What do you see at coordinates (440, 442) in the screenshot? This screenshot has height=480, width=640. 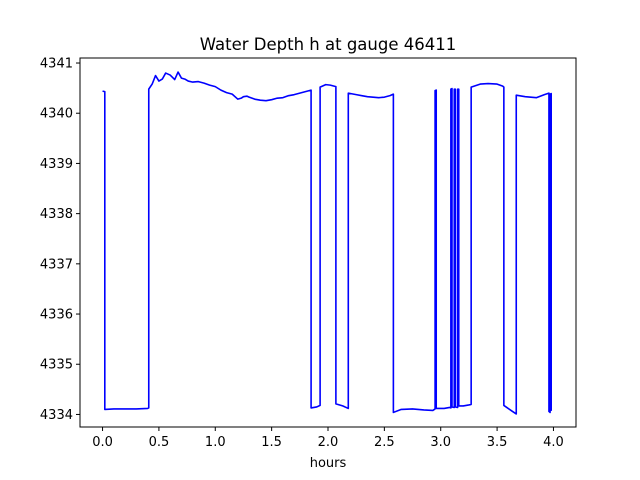 I see `x-tick-label: 3.0` at bounding box center [440, 442].